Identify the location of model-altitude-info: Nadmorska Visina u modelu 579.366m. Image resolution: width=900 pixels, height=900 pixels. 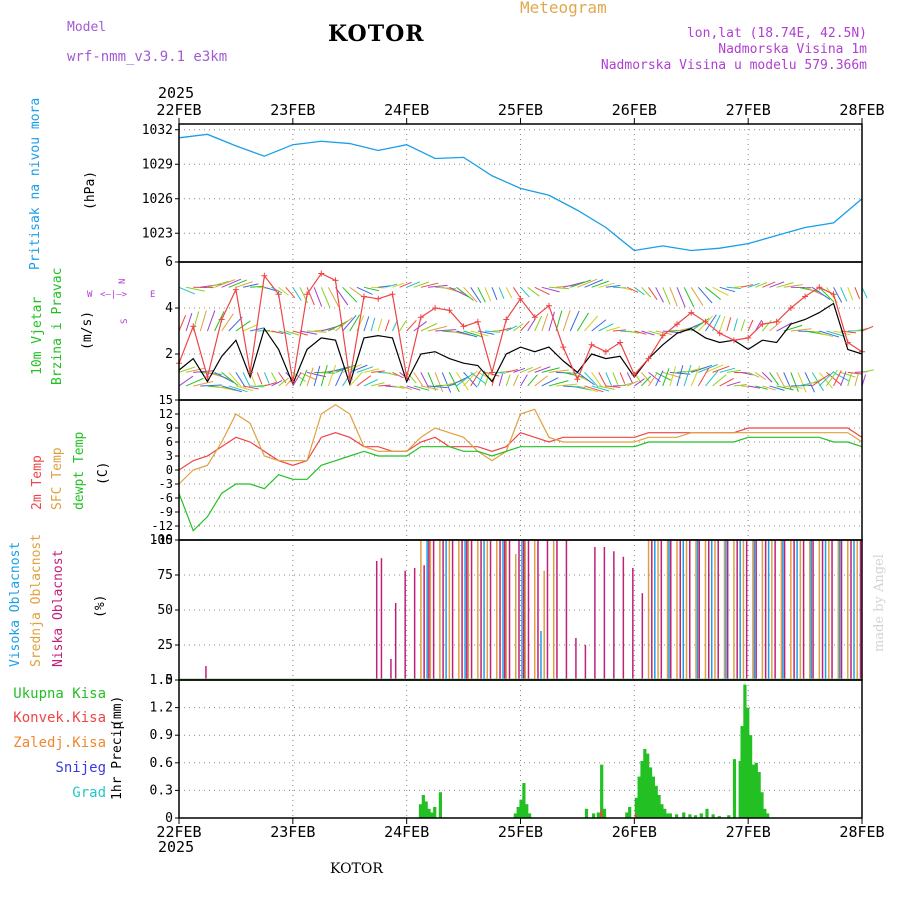
(733, 65).